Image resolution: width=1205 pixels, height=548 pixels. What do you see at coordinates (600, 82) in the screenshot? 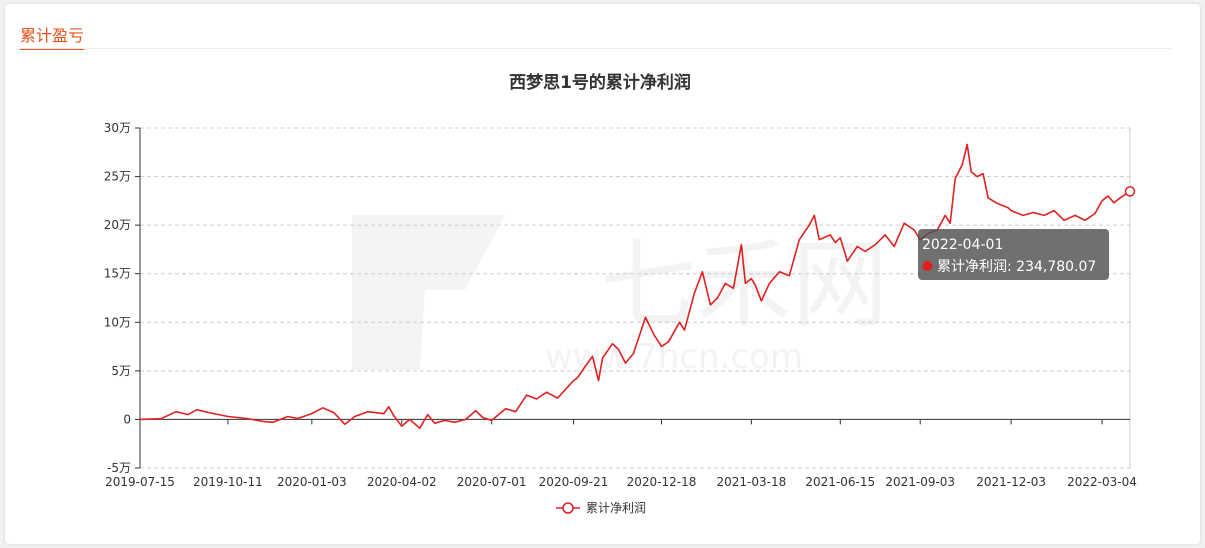
I see `chart-title: 西梦思1号的累计净利润` at bounding box center [600, 82].